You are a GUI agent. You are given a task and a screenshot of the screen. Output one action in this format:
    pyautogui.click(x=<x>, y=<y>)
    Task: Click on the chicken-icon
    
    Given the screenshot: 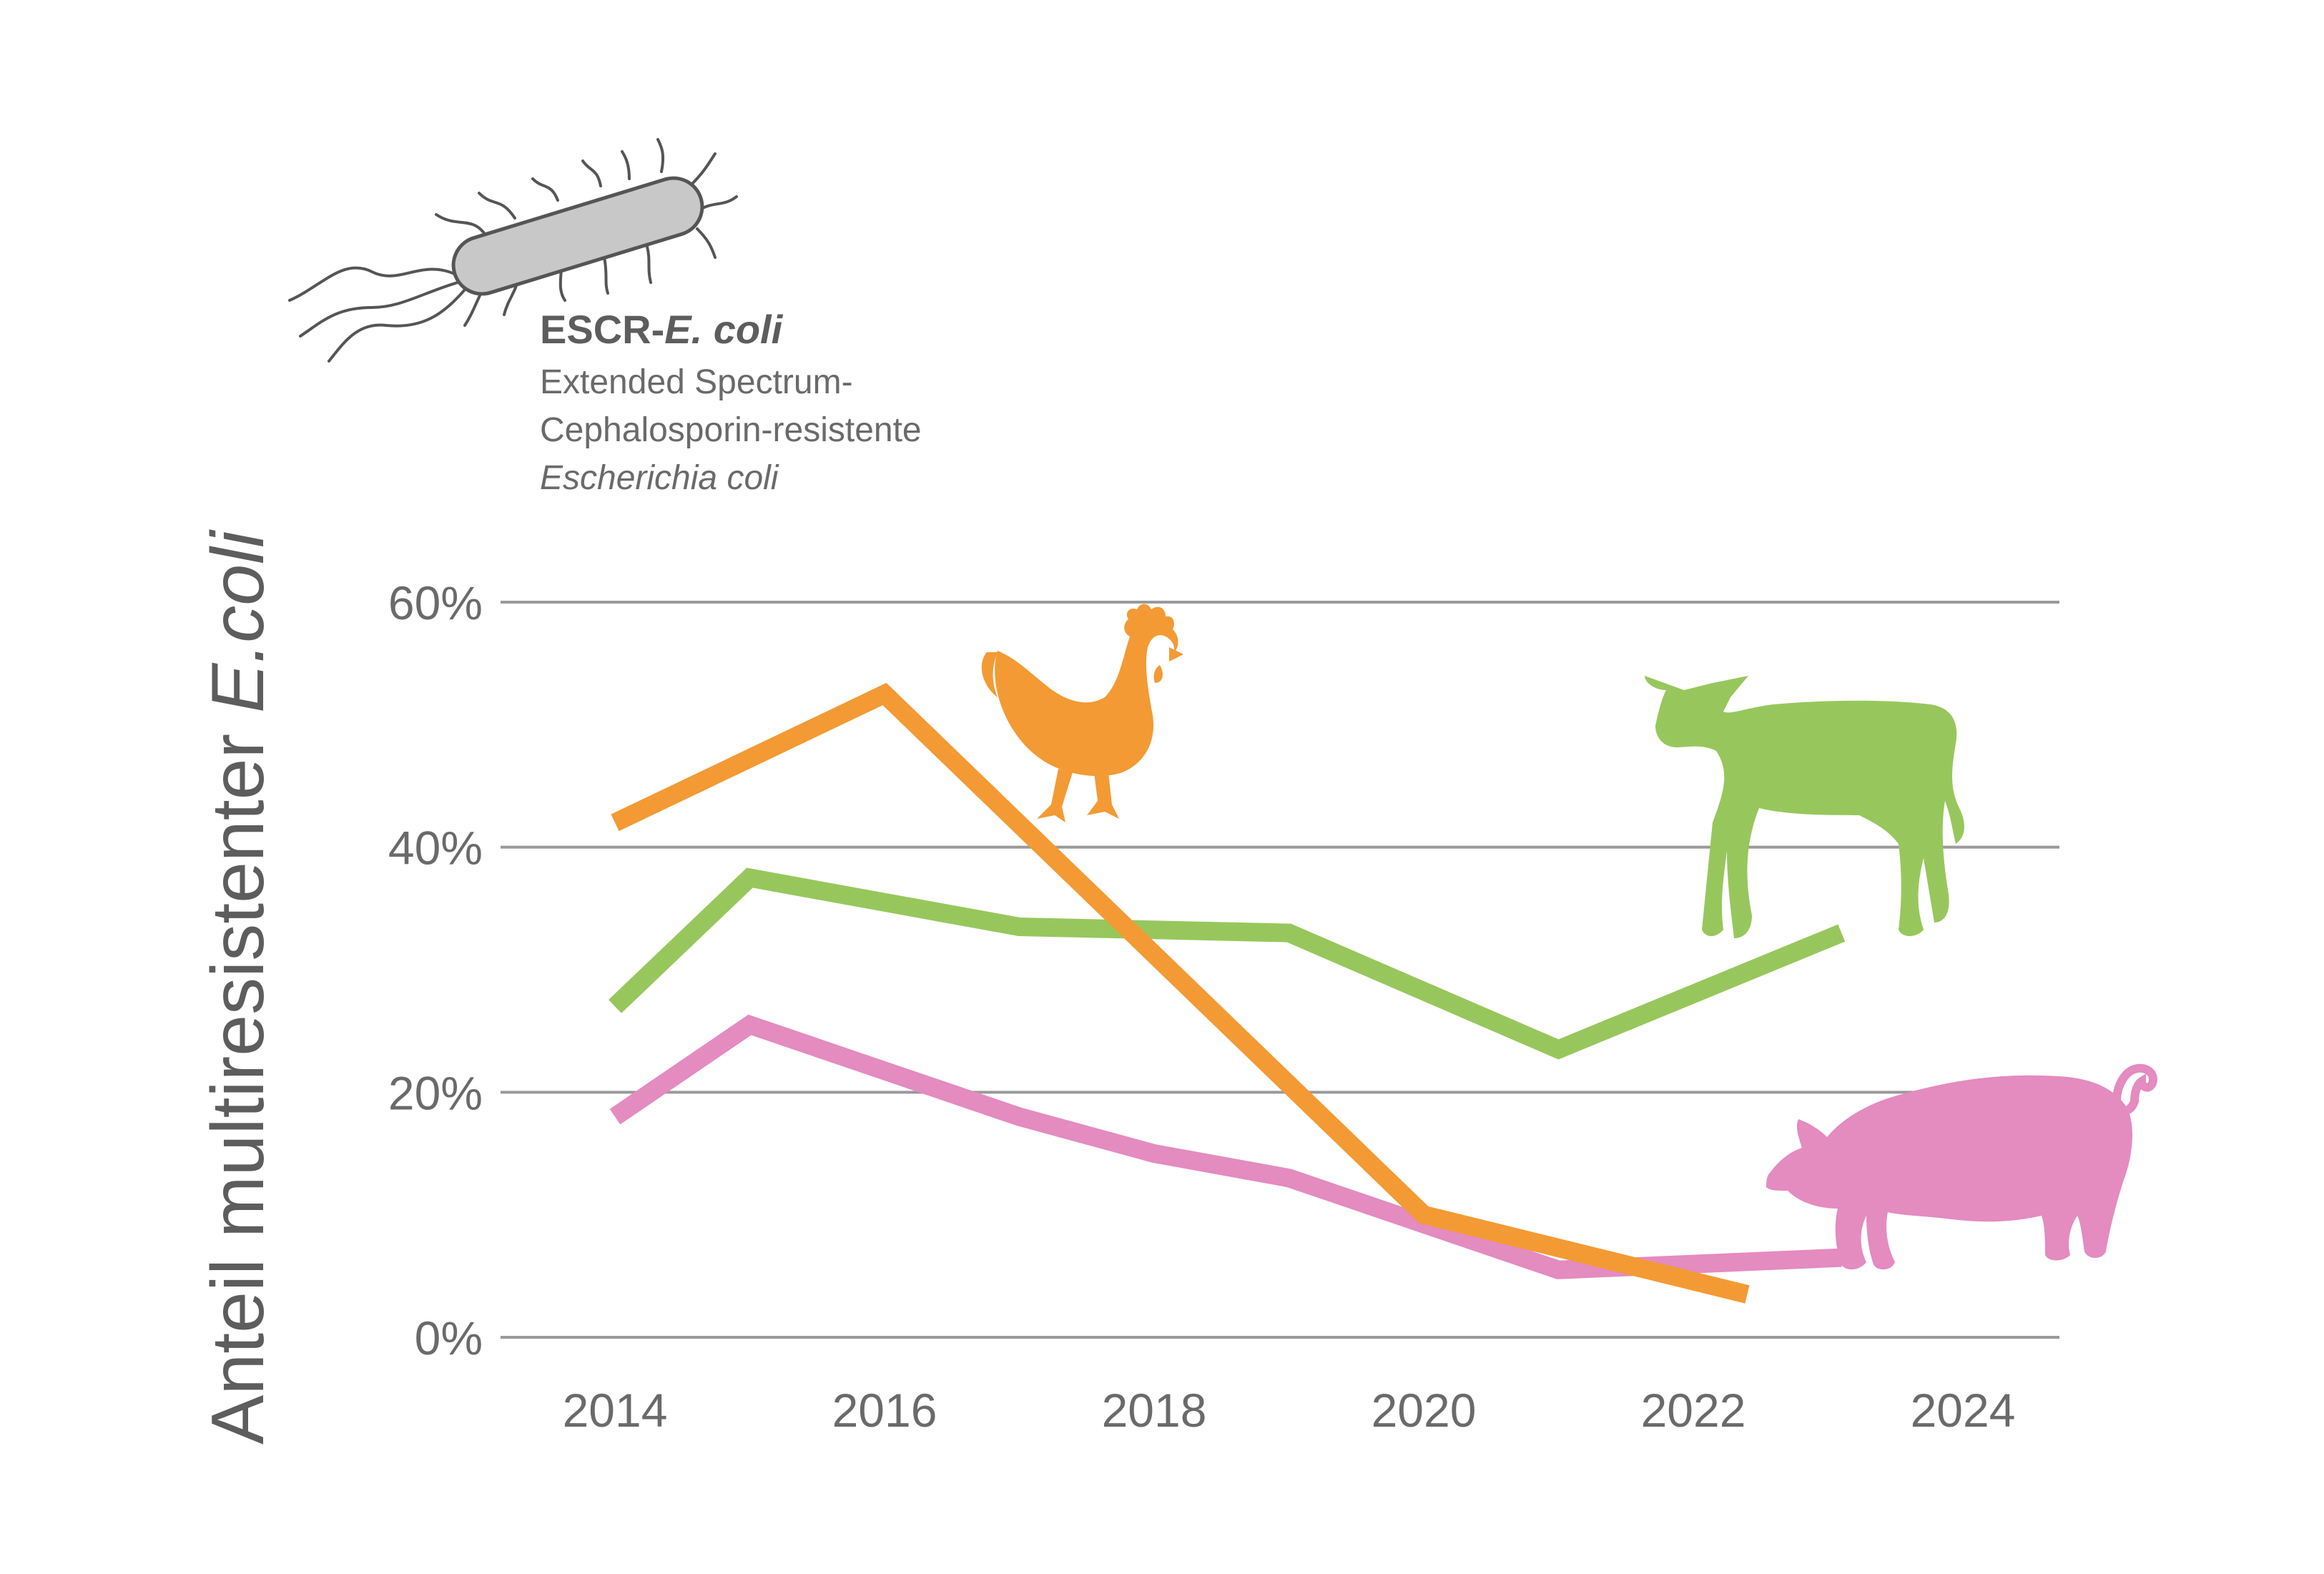 What is the action you would take?
    pyautogui.click(x=1082, y=713)
    